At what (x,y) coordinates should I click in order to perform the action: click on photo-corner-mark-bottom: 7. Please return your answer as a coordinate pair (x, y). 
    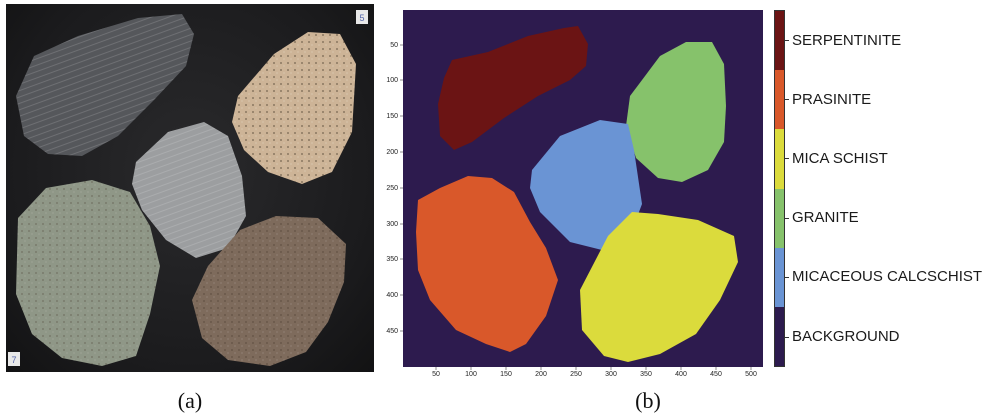
    Looking at the image, I should click on (13, 360).